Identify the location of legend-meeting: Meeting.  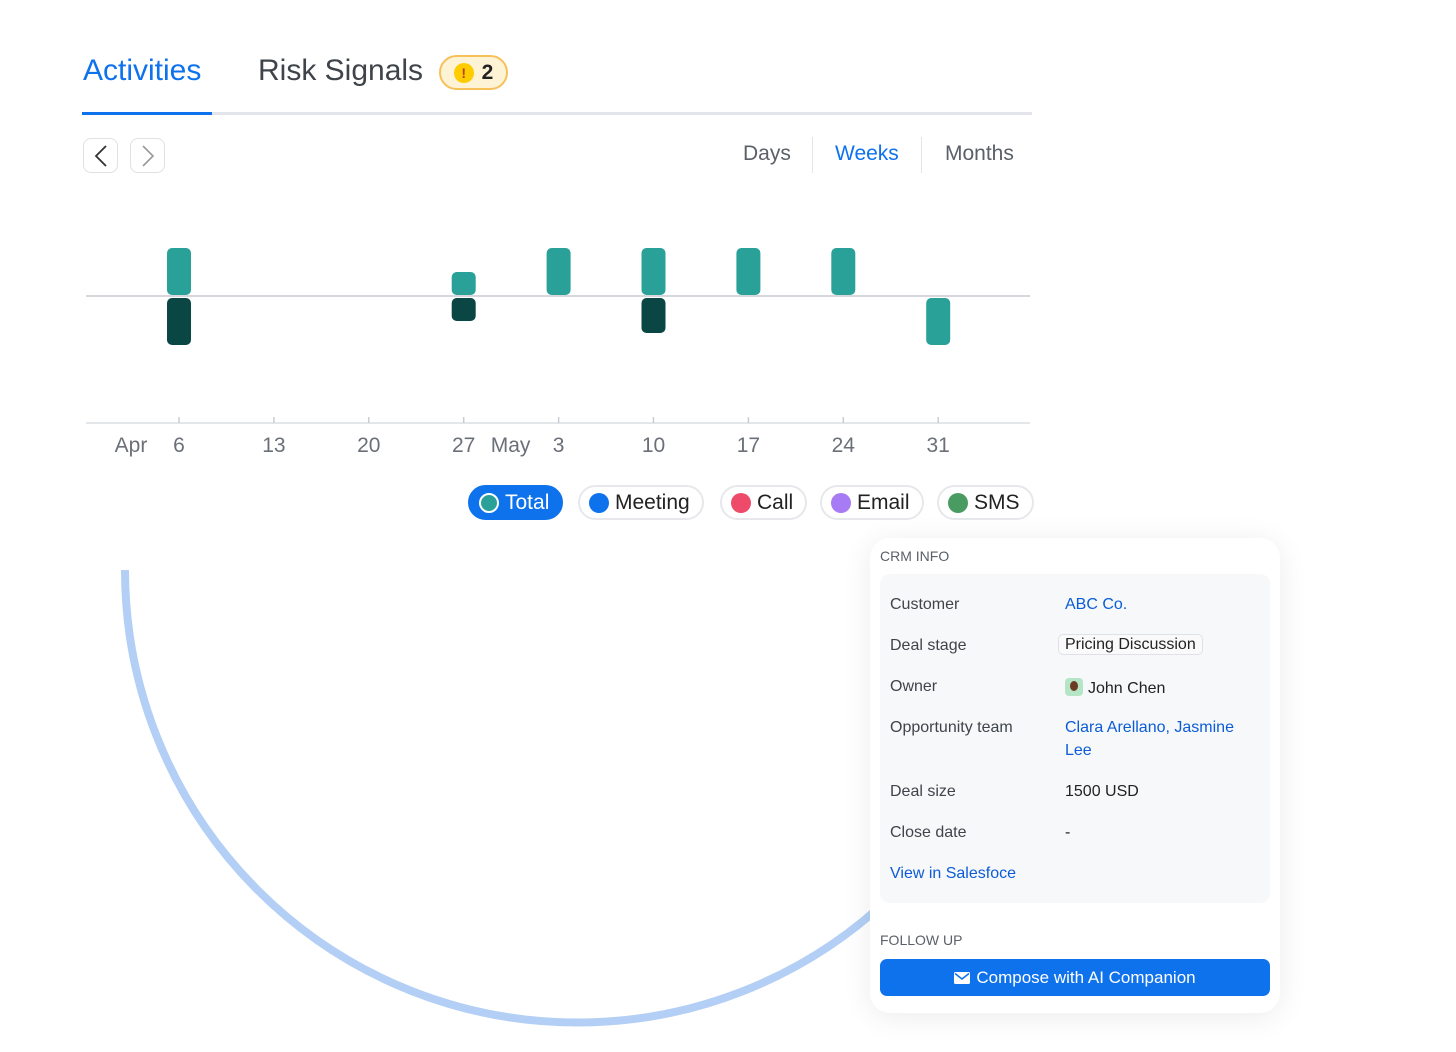
(641, 502).